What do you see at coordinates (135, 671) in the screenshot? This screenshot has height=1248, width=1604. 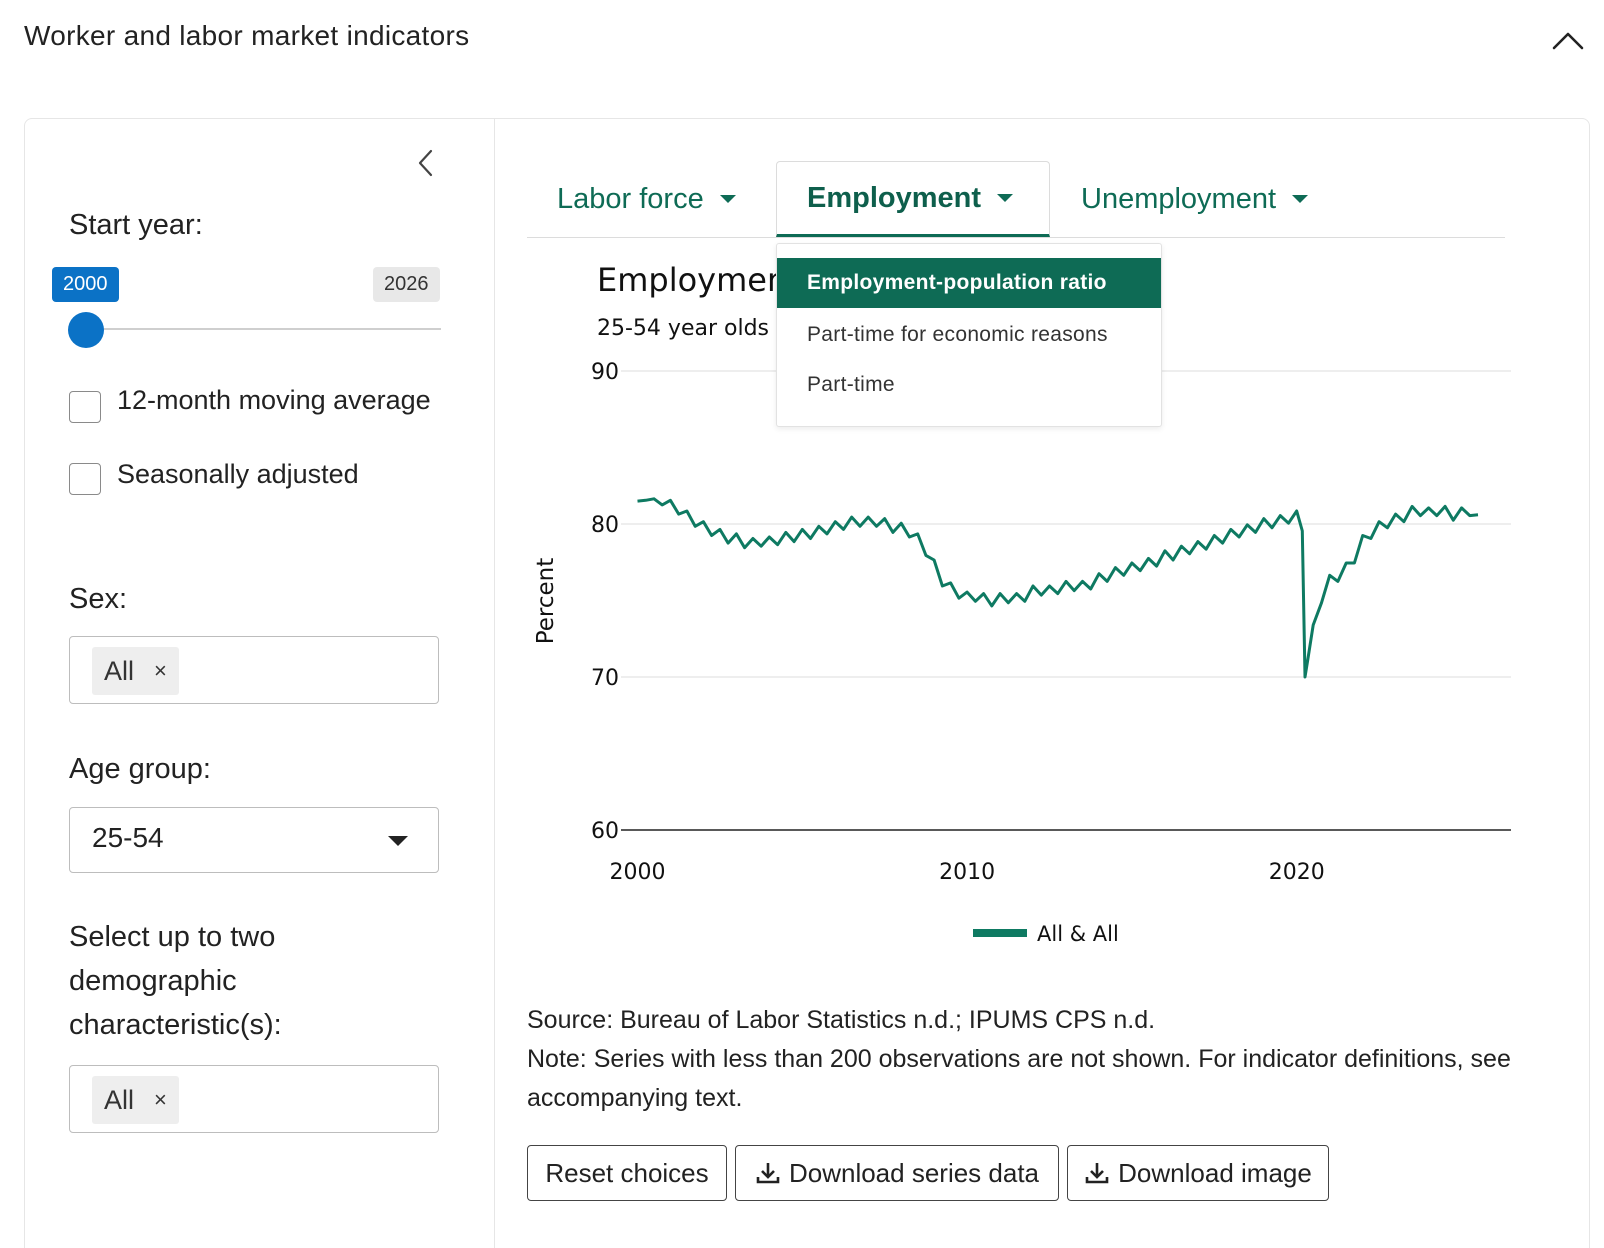 I see `sex-chip: All ×` at bounding box center [135, 671].